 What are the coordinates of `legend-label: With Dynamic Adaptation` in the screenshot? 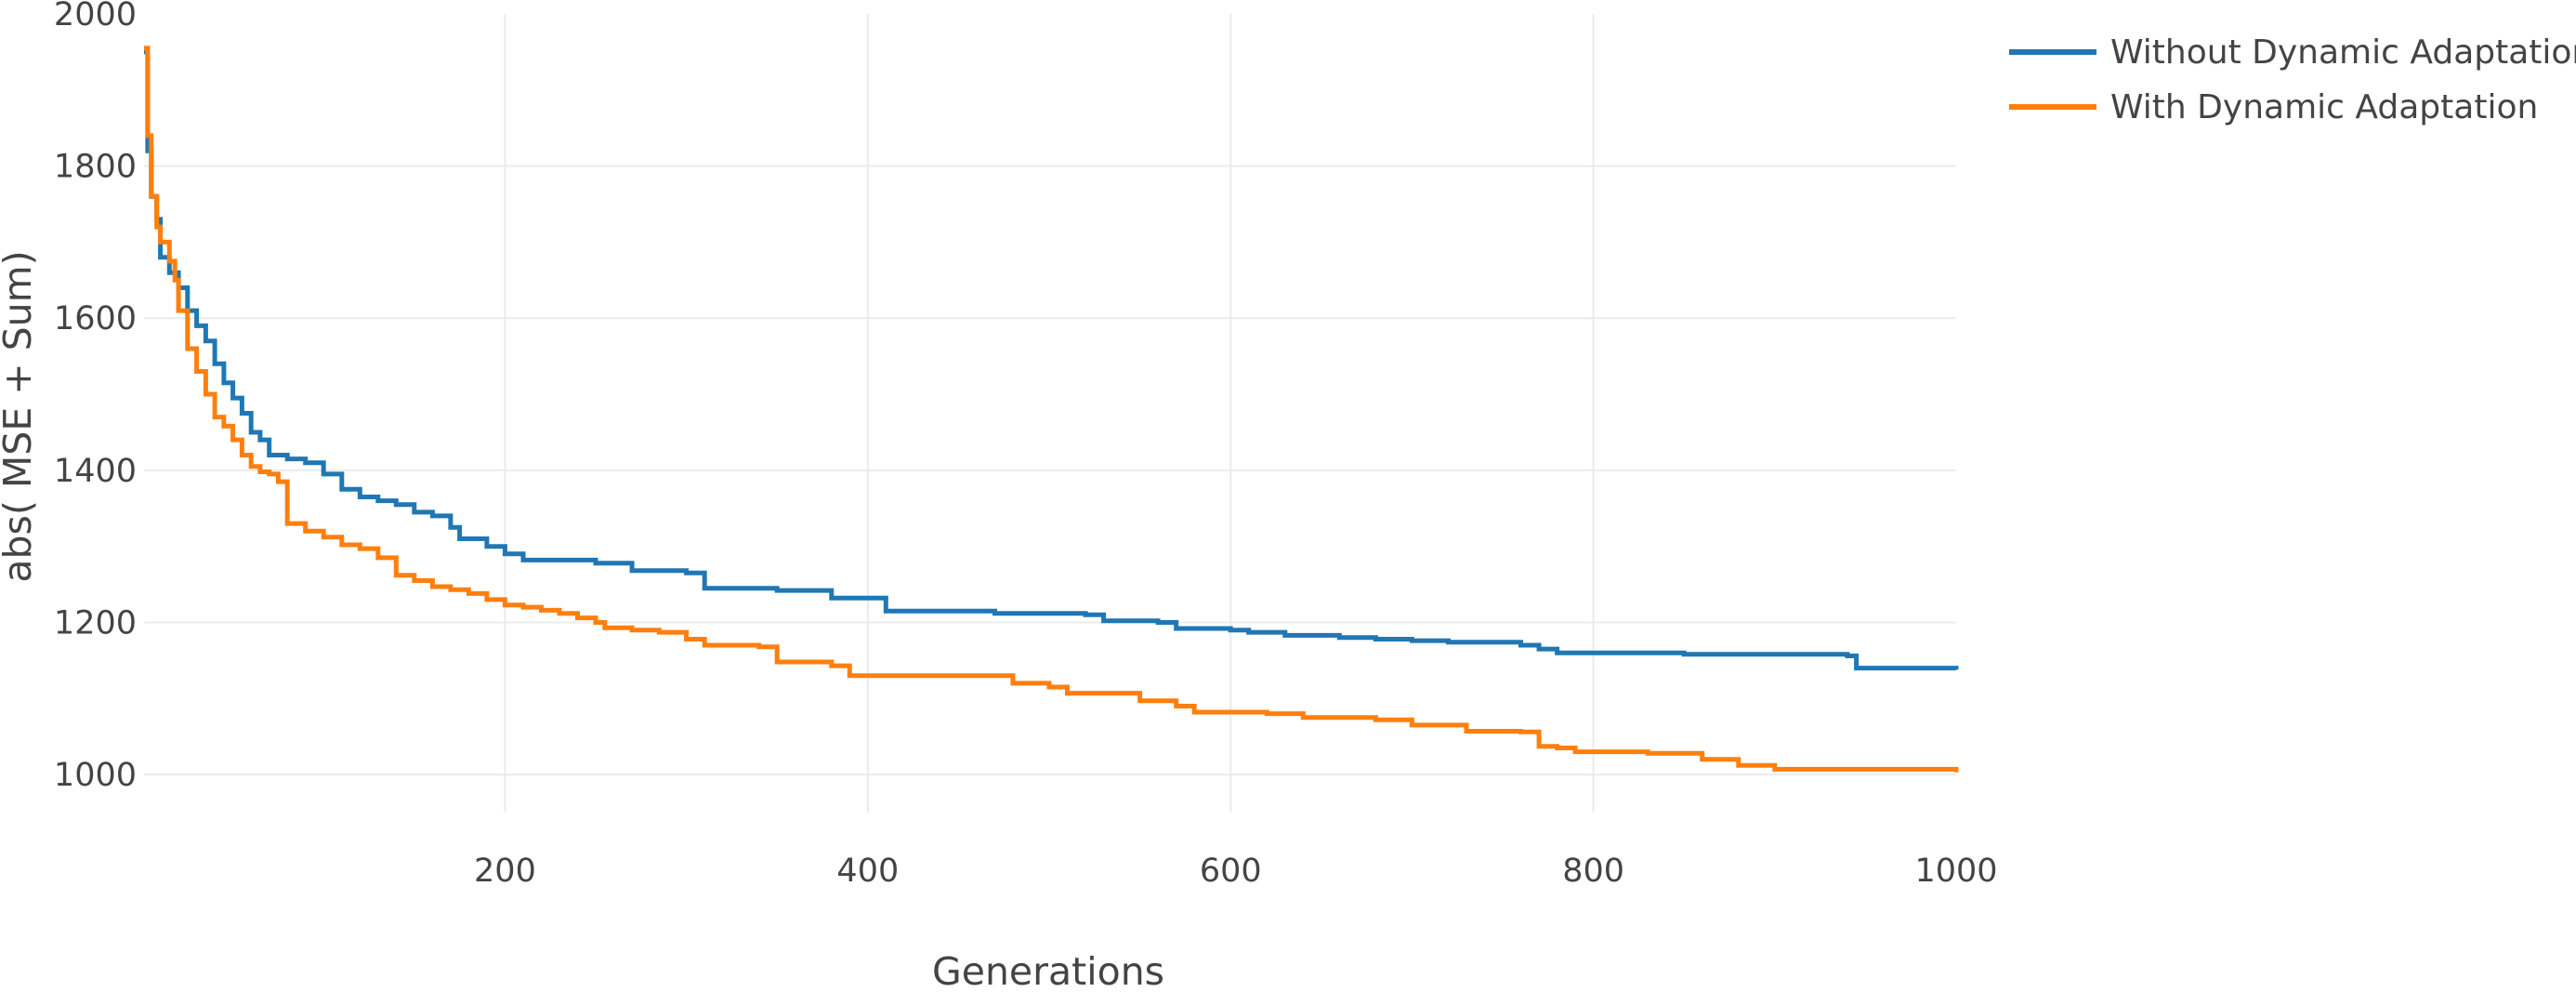 It's located at (2324, 107).